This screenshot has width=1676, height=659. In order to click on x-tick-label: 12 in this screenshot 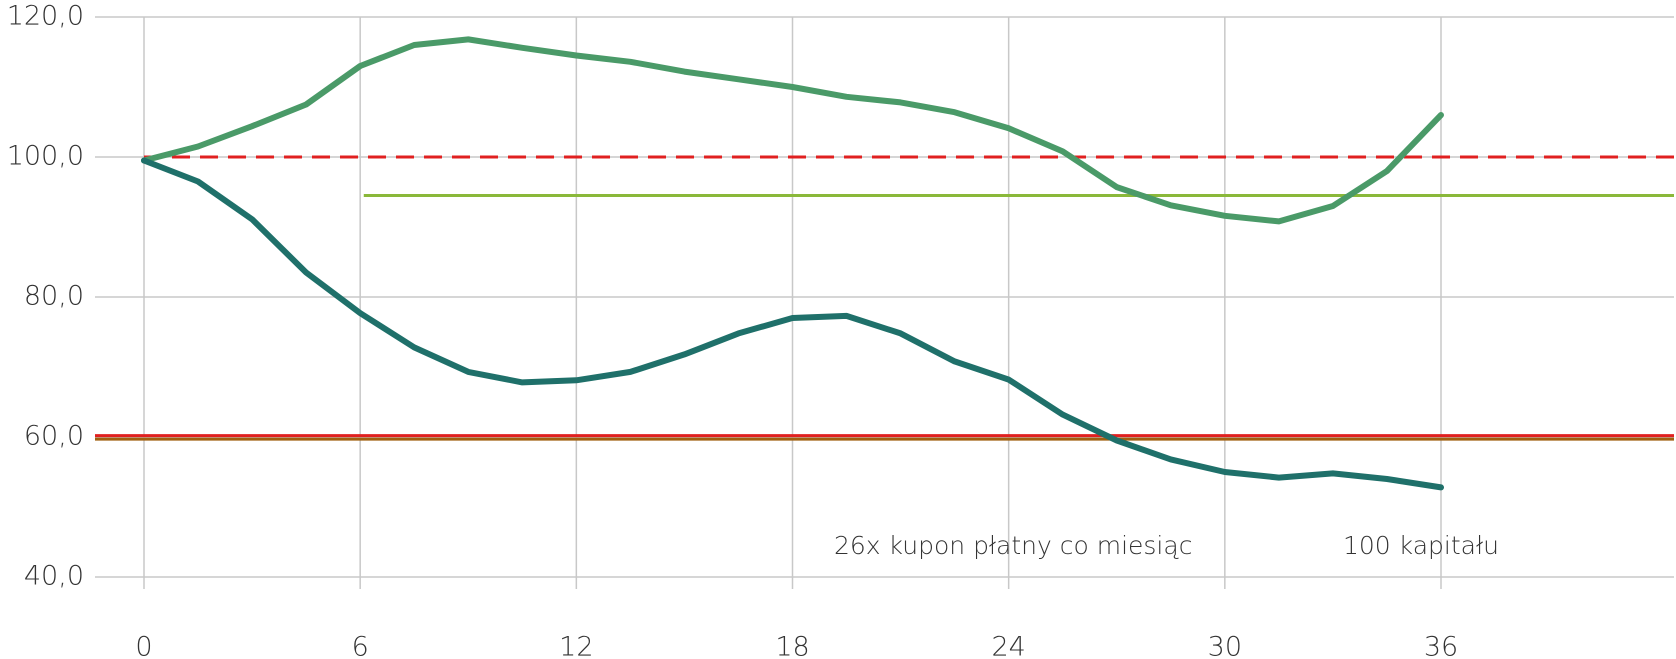, I will do `click(576, 645)`.